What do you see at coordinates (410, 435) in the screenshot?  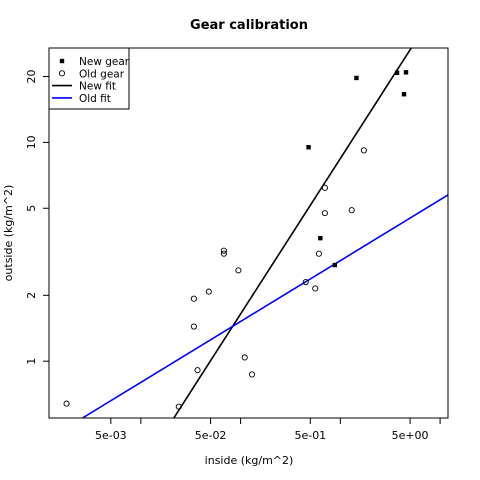 I see `x-tick-label: 5e+00` at bounding box center [410, 435].